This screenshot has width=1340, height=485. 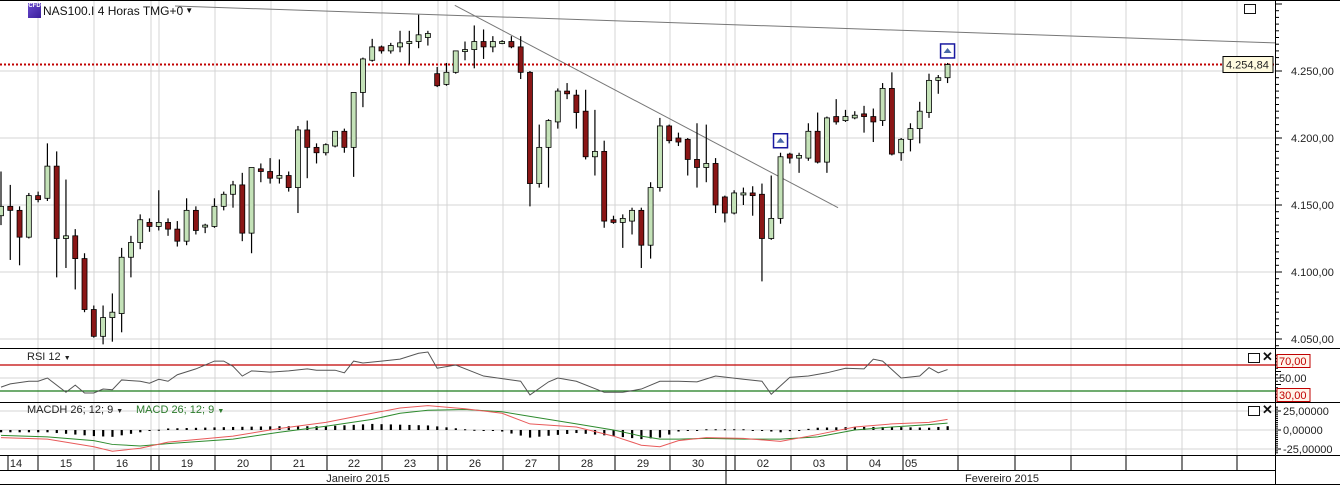 What do you see at coordinates (1254, 358) in the screenshot?
I see `rsi-pane-maximize-button` at bounding box center [1254, 358].